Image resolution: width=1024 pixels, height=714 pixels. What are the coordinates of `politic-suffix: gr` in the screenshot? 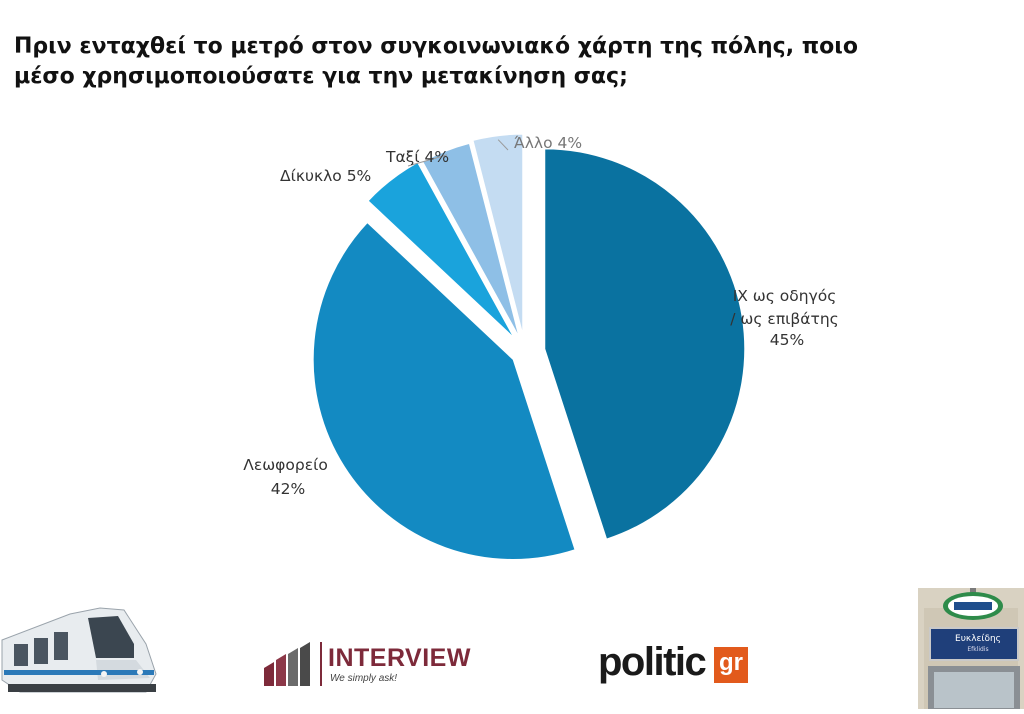 It's located at (731, 665).